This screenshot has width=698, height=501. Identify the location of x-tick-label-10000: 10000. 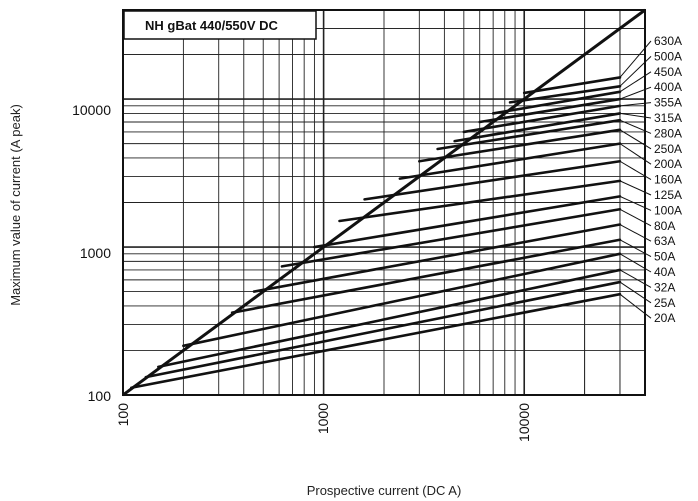
(524, 422).